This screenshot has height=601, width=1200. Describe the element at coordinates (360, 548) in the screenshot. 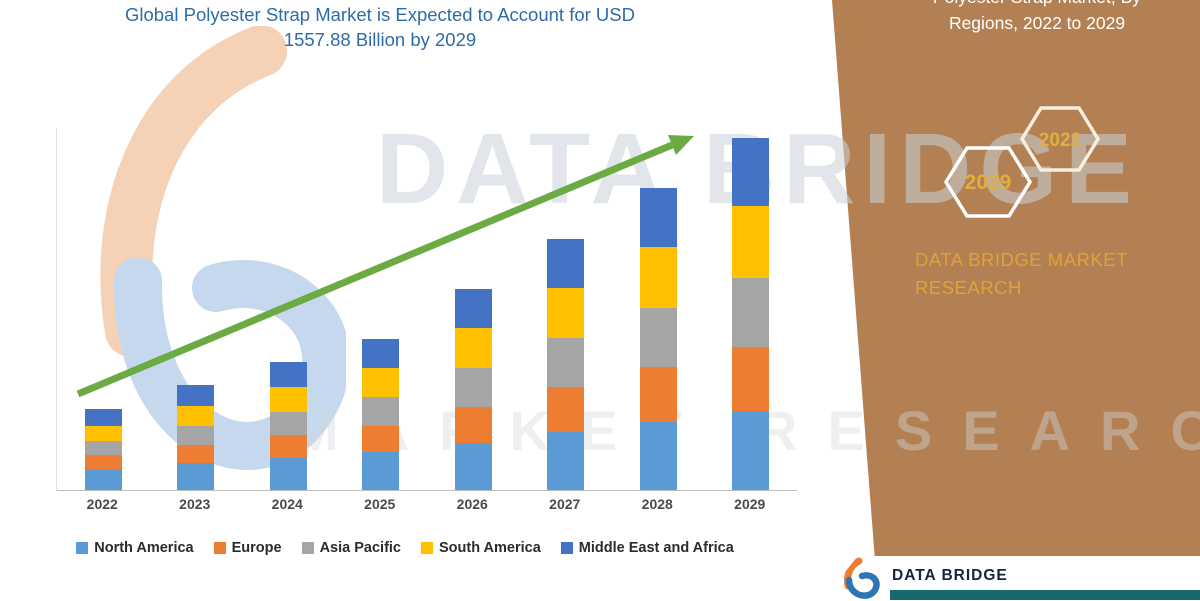

I see `legend-label: Asia Pacific` at that location.